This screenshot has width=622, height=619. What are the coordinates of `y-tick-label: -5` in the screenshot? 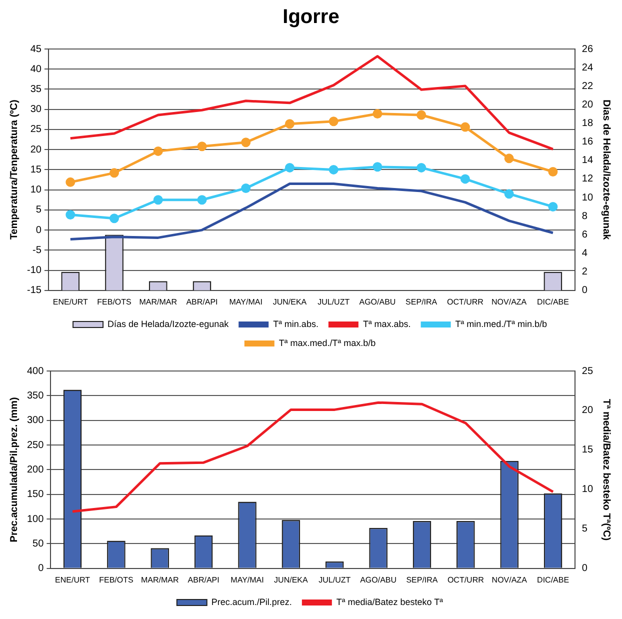 It's located at (37, 250).